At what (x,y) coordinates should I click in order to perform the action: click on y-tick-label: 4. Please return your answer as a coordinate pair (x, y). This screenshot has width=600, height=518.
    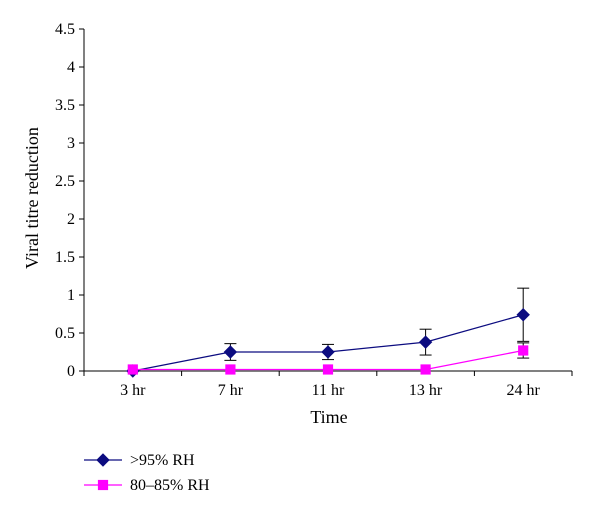
    Looking at the image, I should click on (71, 67).